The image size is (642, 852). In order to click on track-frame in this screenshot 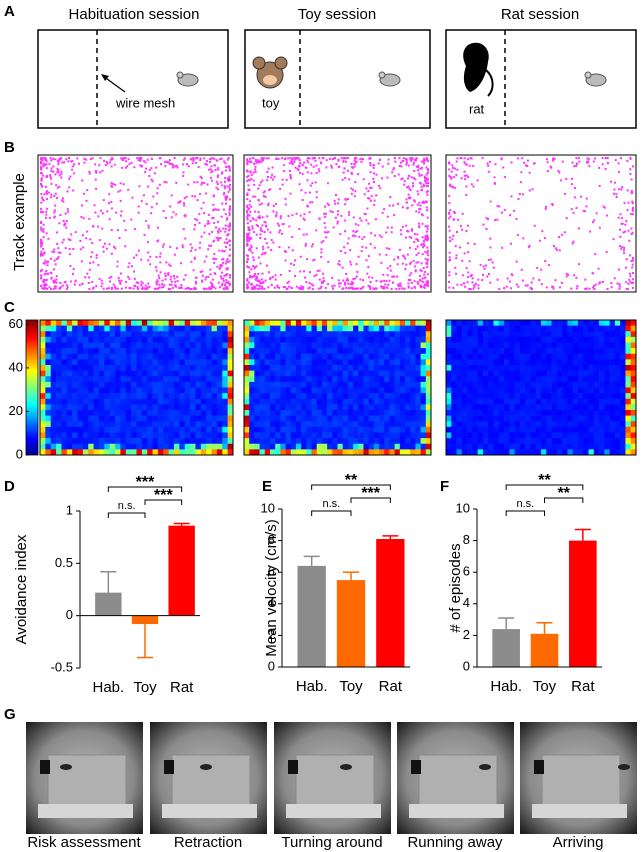, I will do `click(135, 223)`.